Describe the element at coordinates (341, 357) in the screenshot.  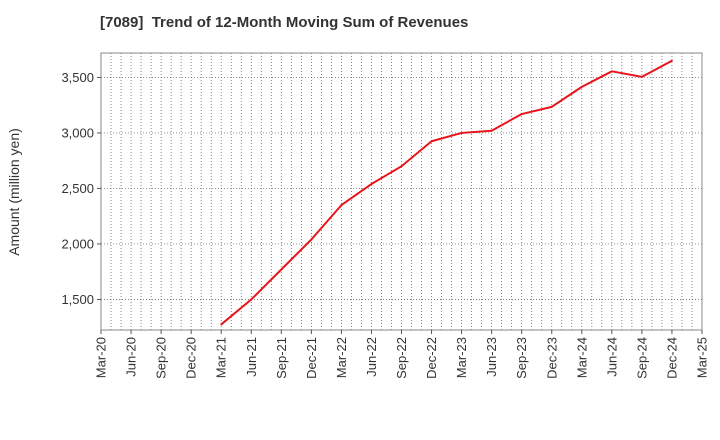
I see `x-tick-label: Mar-22` at that location.